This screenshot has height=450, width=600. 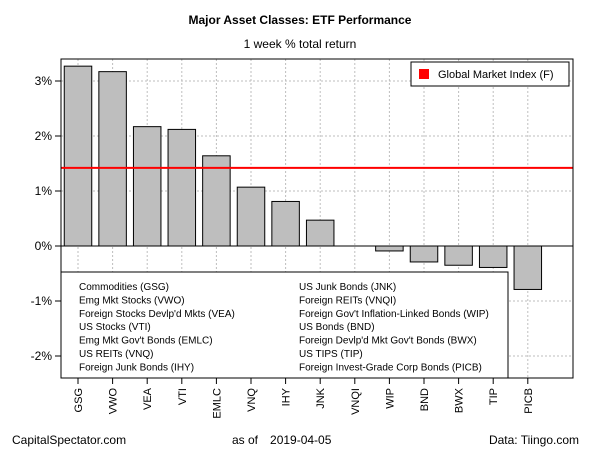 I want to click on x-tick-label: PICB, so click(x=529, y=401).